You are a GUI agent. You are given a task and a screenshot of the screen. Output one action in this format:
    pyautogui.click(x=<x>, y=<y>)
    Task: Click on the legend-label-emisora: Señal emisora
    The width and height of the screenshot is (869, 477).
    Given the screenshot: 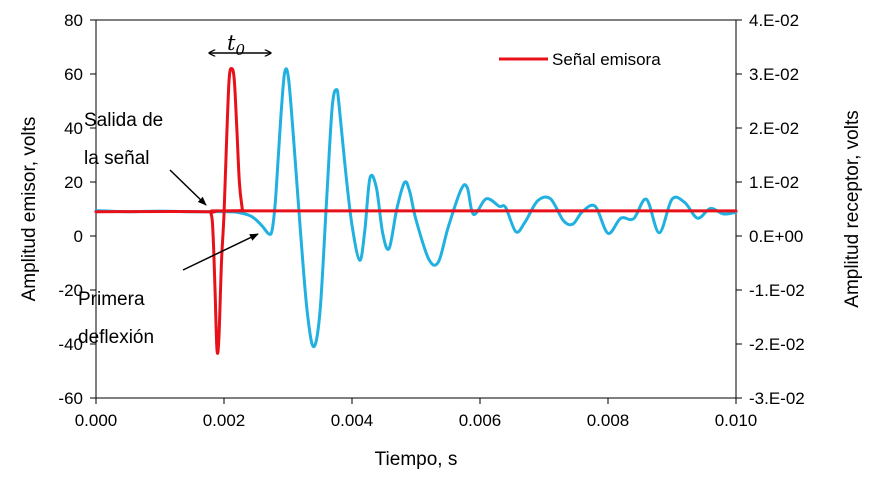 What is the action you would take?
    pyautogui.click(x=606, y=59)
    